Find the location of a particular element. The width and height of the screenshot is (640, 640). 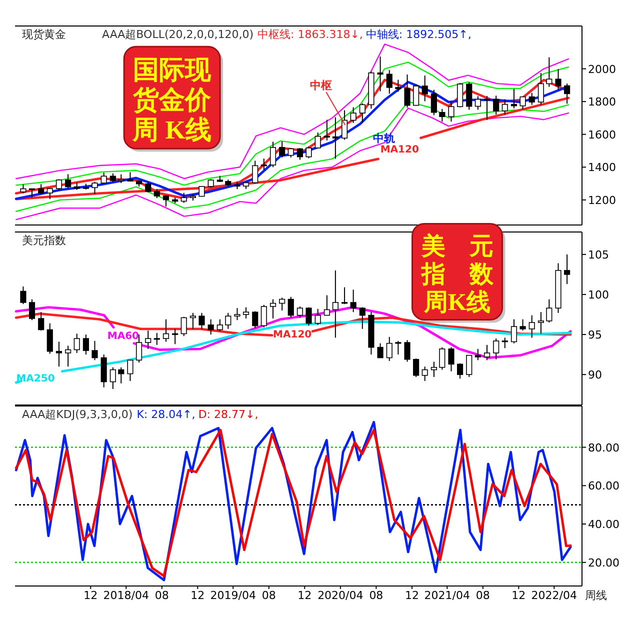

series-label: MA60 is located at coordinates (123, 336).